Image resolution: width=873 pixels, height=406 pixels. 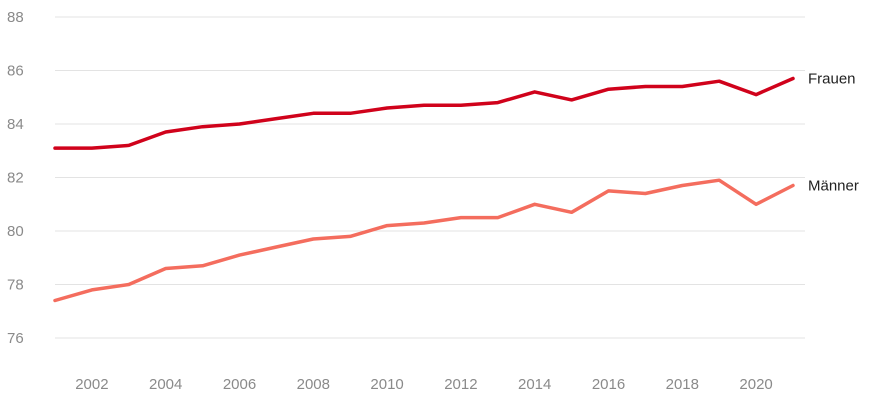 I want to click on x-axis-ticks: 2002 2004 2006 2008 2010 2012 2014 2016 2018 2020, so click(x=424, y=384).